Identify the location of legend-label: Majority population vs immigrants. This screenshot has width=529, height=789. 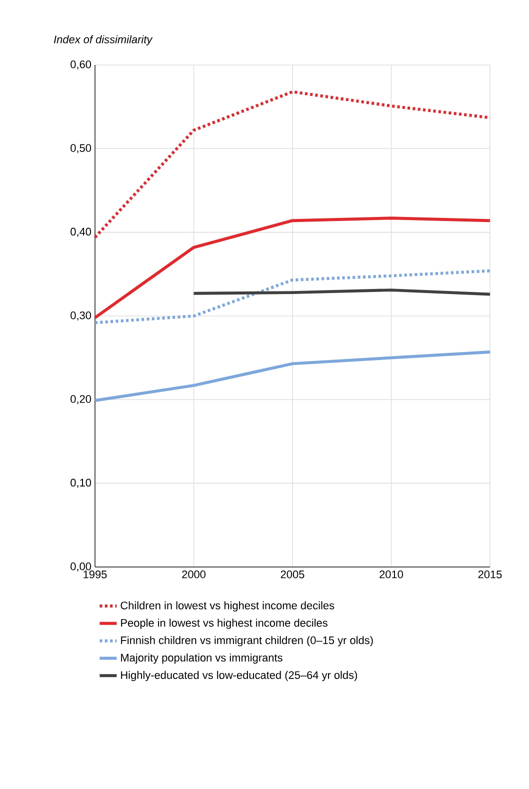
(201, 659).